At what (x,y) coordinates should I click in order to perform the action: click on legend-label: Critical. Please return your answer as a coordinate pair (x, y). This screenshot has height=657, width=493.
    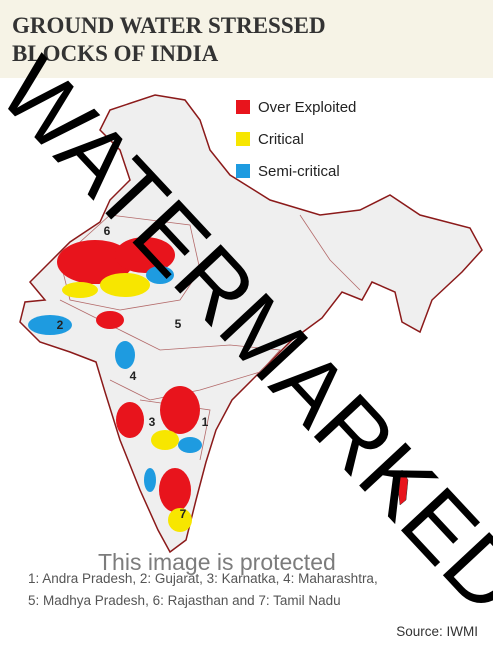
    Looking at the image, I should click on (281, 139).